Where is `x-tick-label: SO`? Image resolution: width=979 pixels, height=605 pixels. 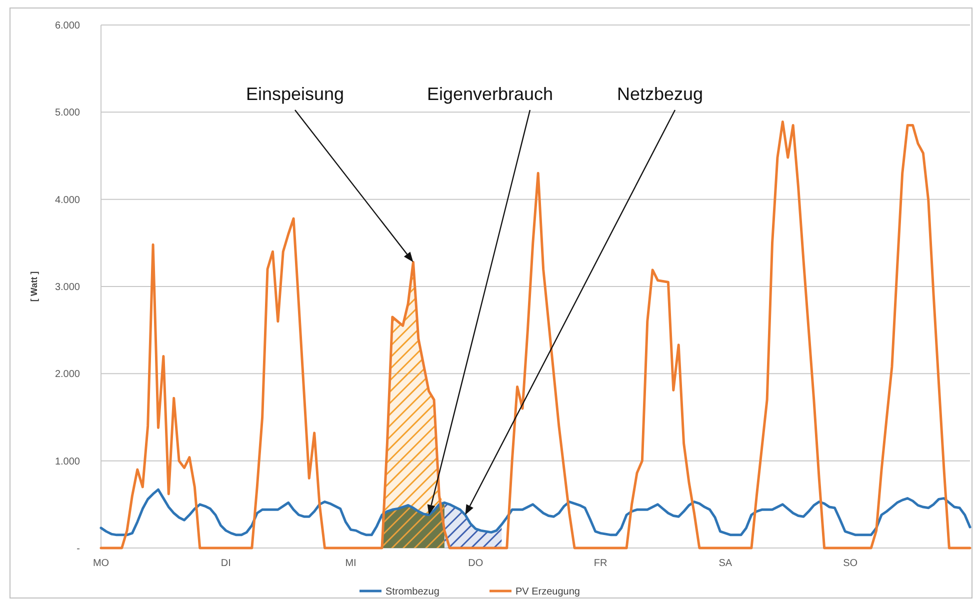
x-tick-label: SO is located at coordinates (850, 563).